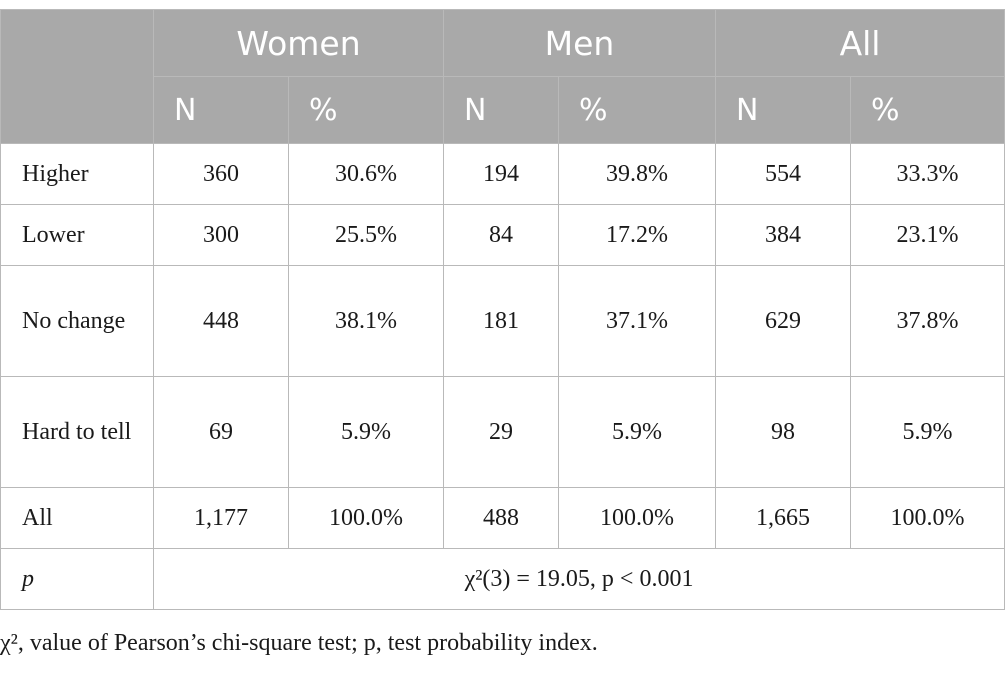  What do you see at coordinates (637, 174) in the screenshot?
I see `table-cell: 39.8%` at bounding box center [637, 174].